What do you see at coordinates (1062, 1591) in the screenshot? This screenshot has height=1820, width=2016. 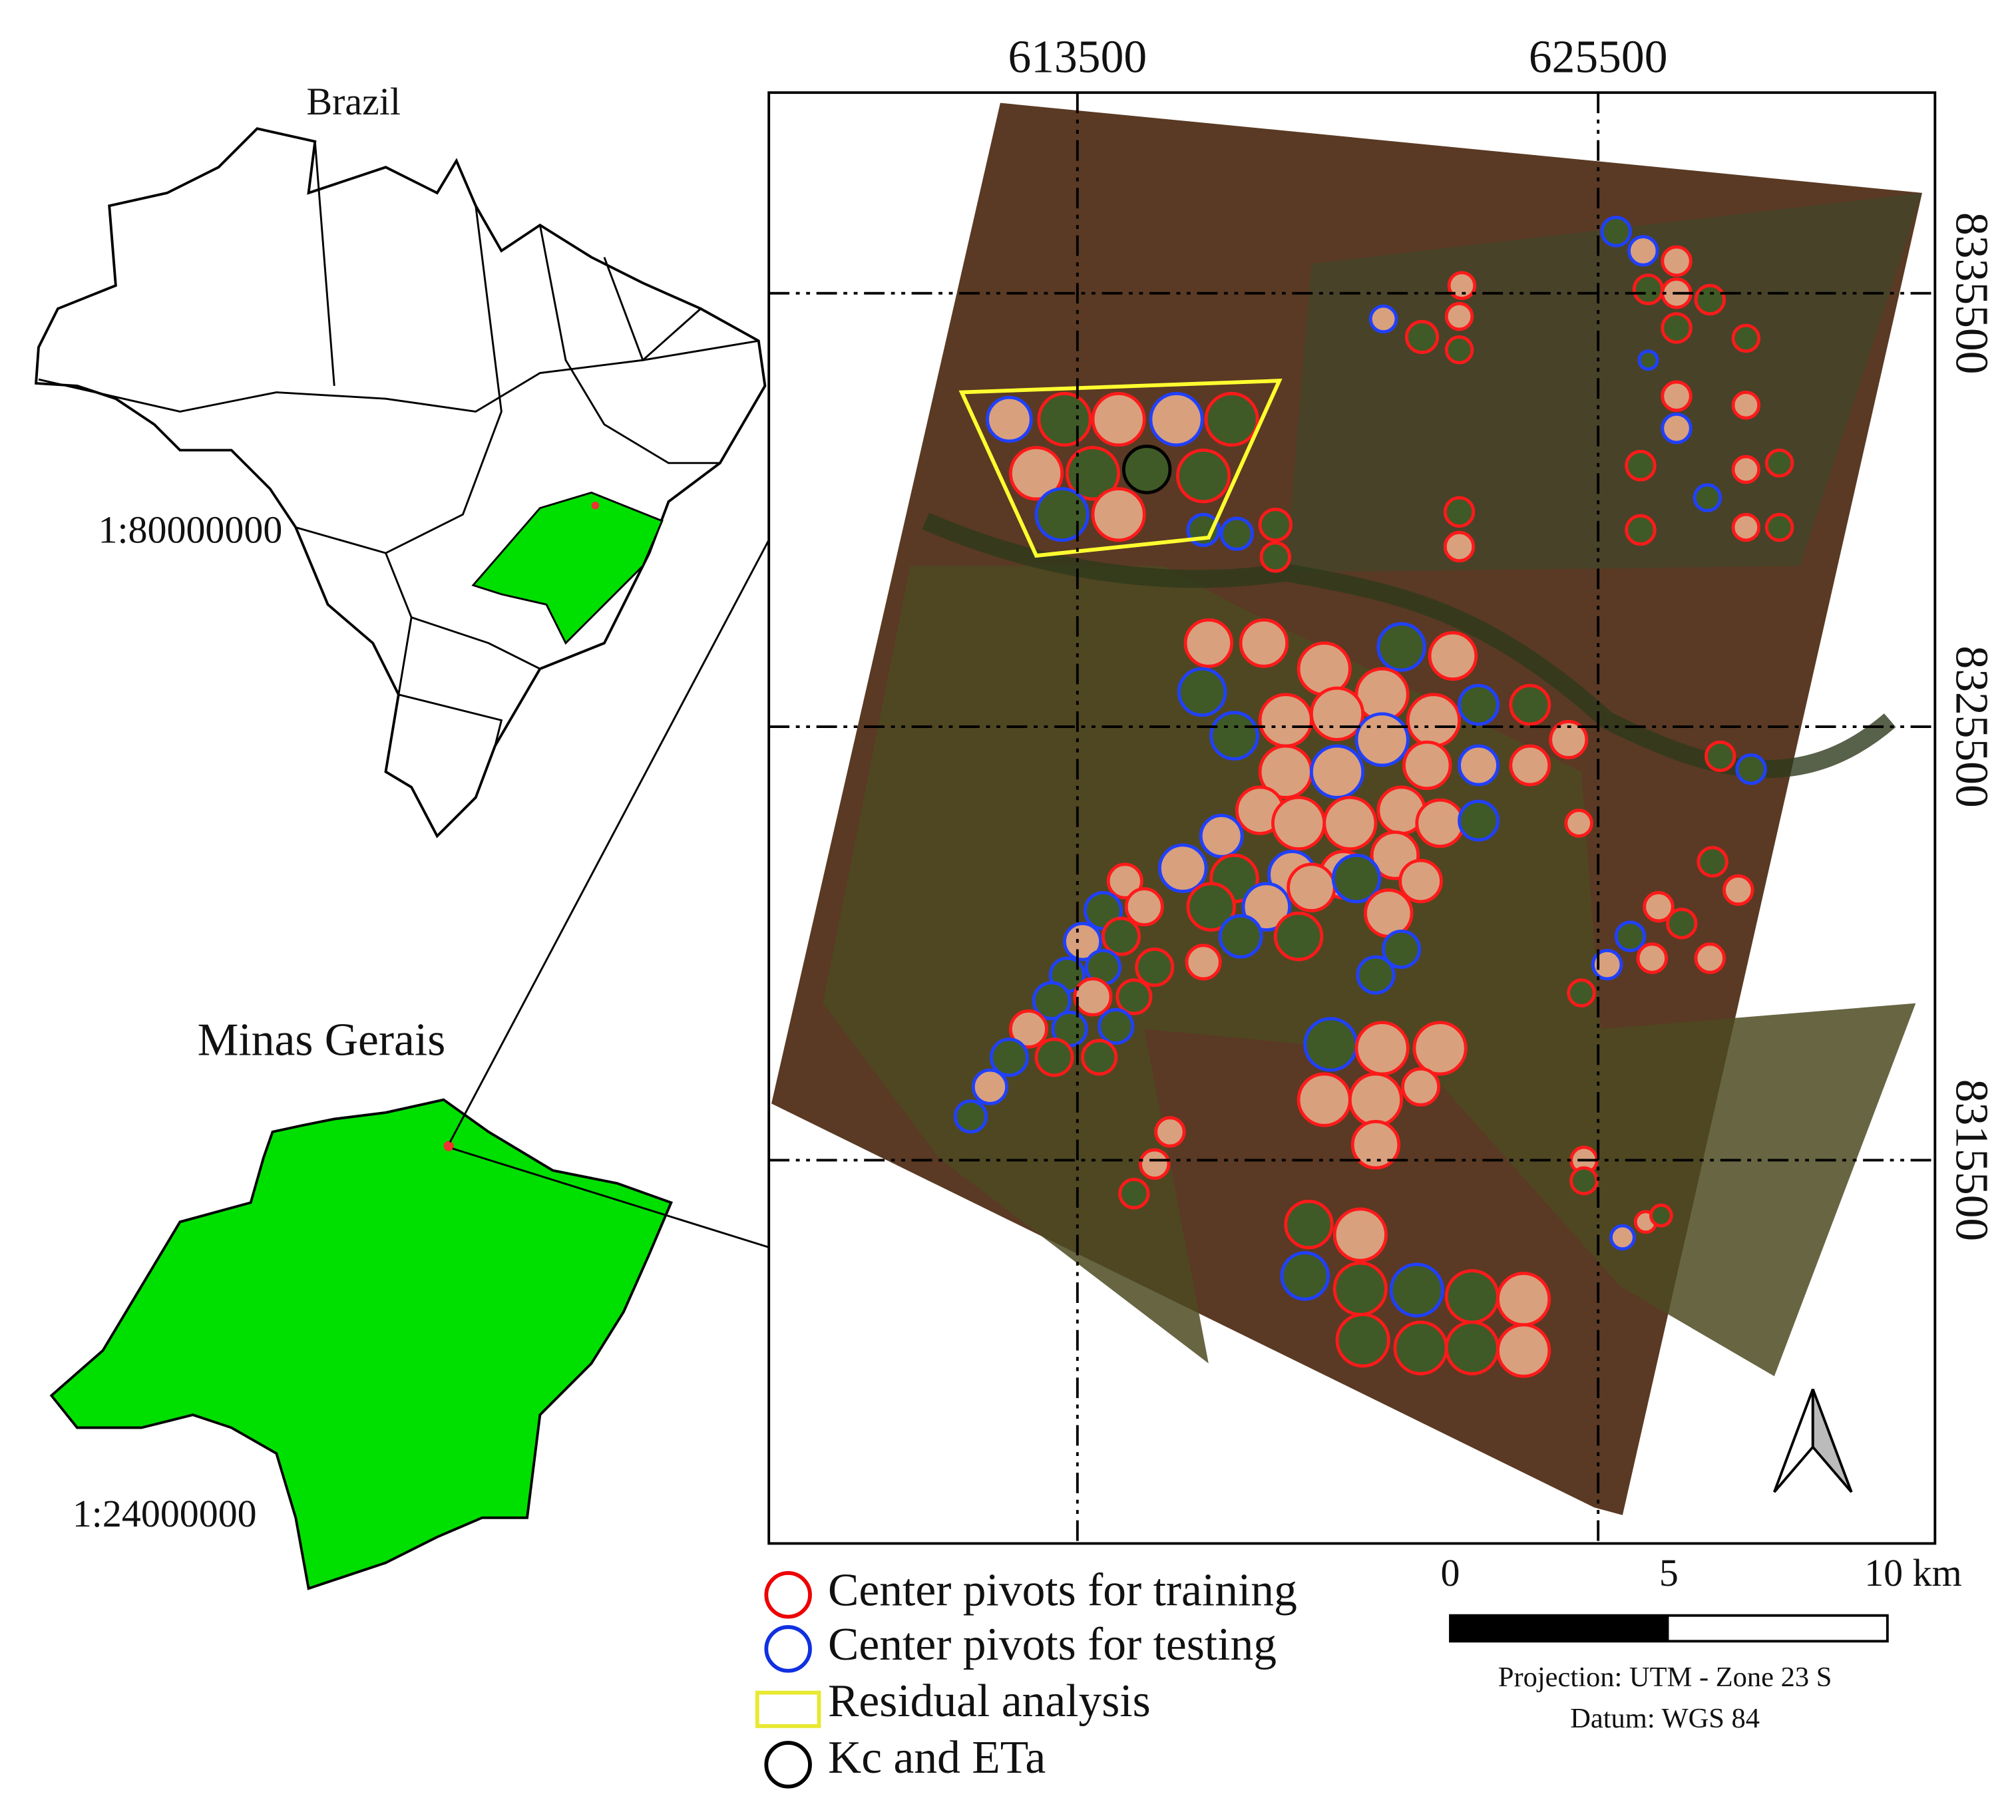 I see `legend-label: Center pivots for training` at bounding box center [1062, 1591].